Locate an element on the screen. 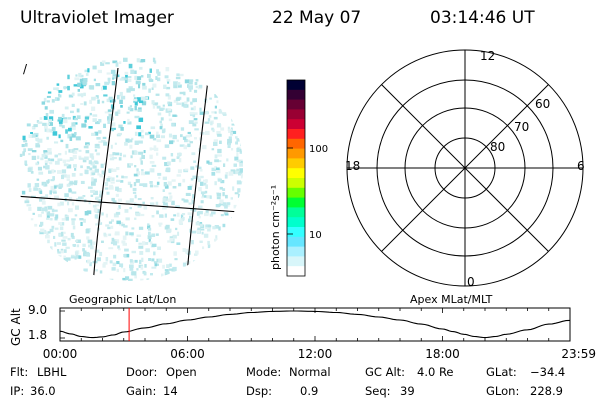 This screenshot has width=600, height=400. meridian-line is located at coordinates (105, 174).